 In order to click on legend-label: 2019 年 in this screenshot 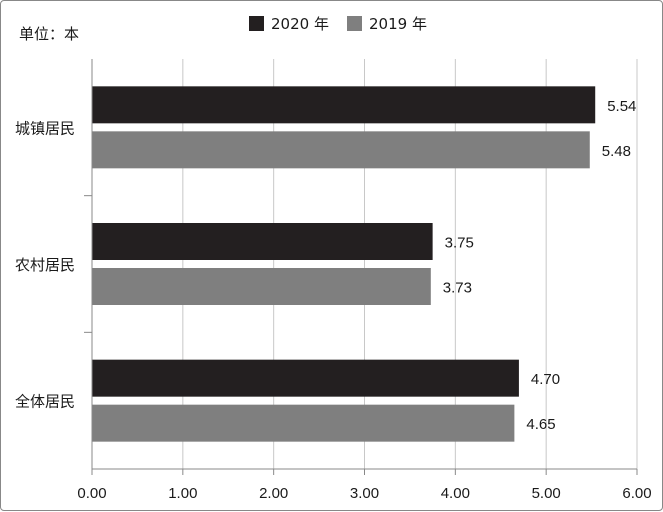, I will do `click(398, 24)`.